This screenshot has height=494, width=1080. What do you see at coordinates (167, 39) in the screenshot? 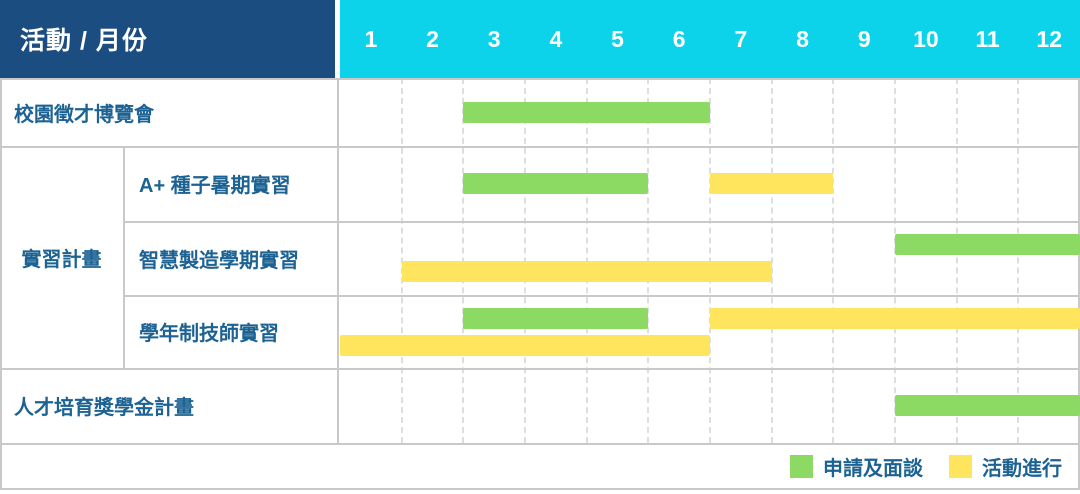
I see `corner-header: 活動 / 月份` at bounding box center [167, 39].